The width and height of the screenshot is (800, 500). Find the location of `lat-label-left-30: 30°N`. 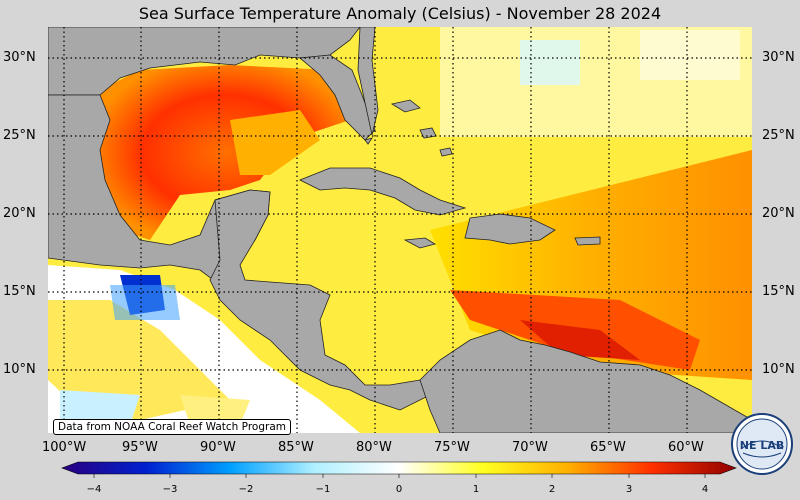

lat-label-left-30: 30°N is located at coordinates (19, 57).